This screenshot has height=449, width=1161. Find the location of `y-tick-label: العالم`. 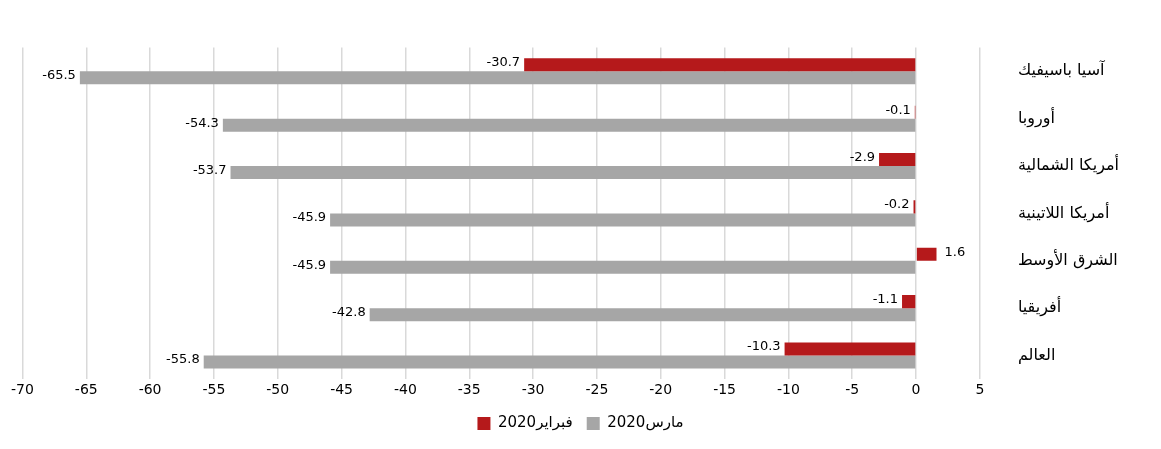

y-tick-label: العالم is located at coordinates (1036, 354).